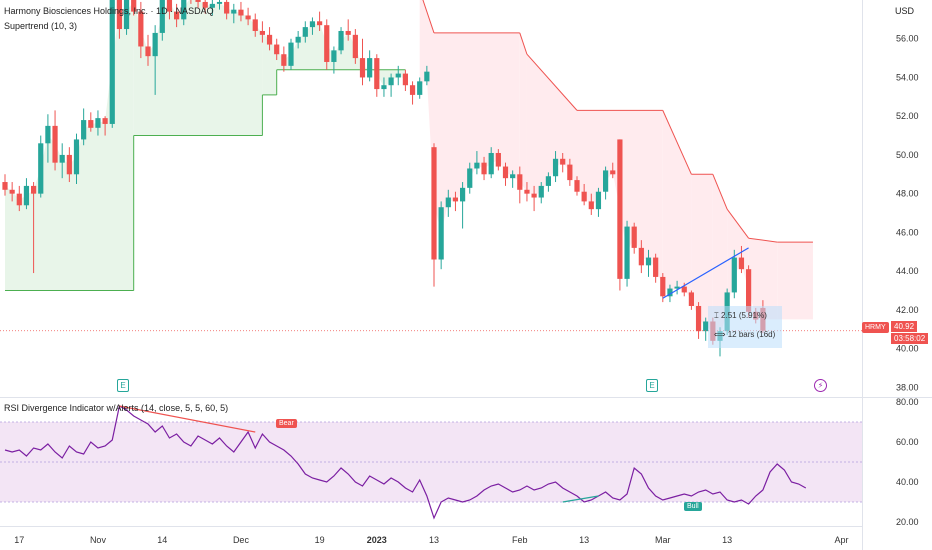  What do you see at coordinates (705, 273) in the screenshot?
I see `trend-line-drawing` at bounding box center [705, 273].